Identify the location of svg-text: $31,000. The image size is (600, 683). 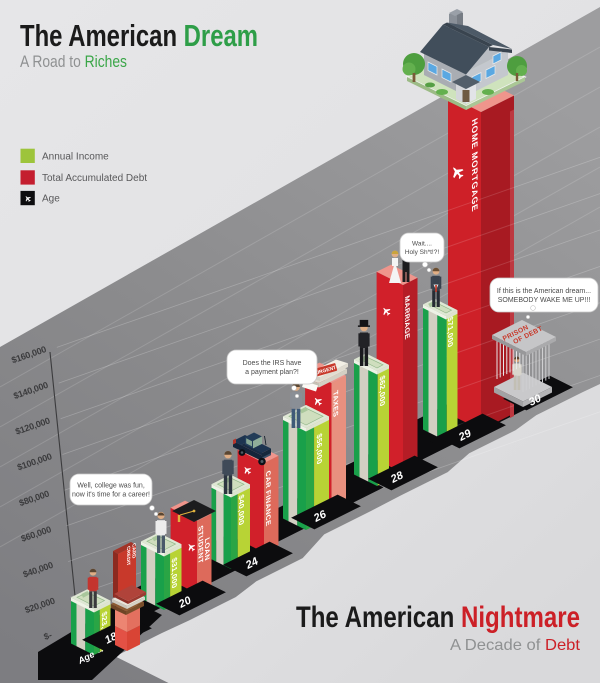
(174, 573).